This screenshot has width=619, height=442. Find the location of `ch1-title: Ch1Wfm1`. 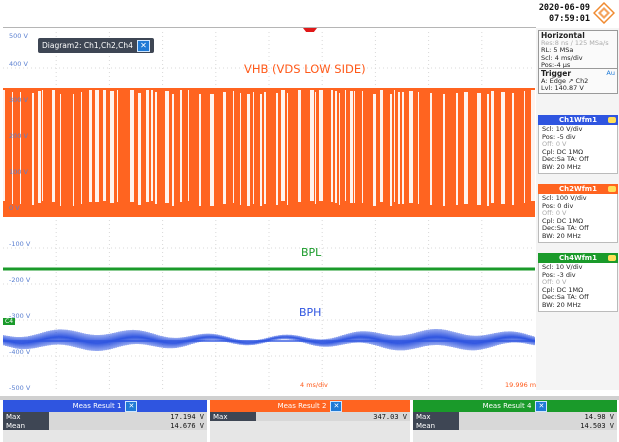

ch1-title: Ch1Wfm1 is located at coordinates (578, 120).